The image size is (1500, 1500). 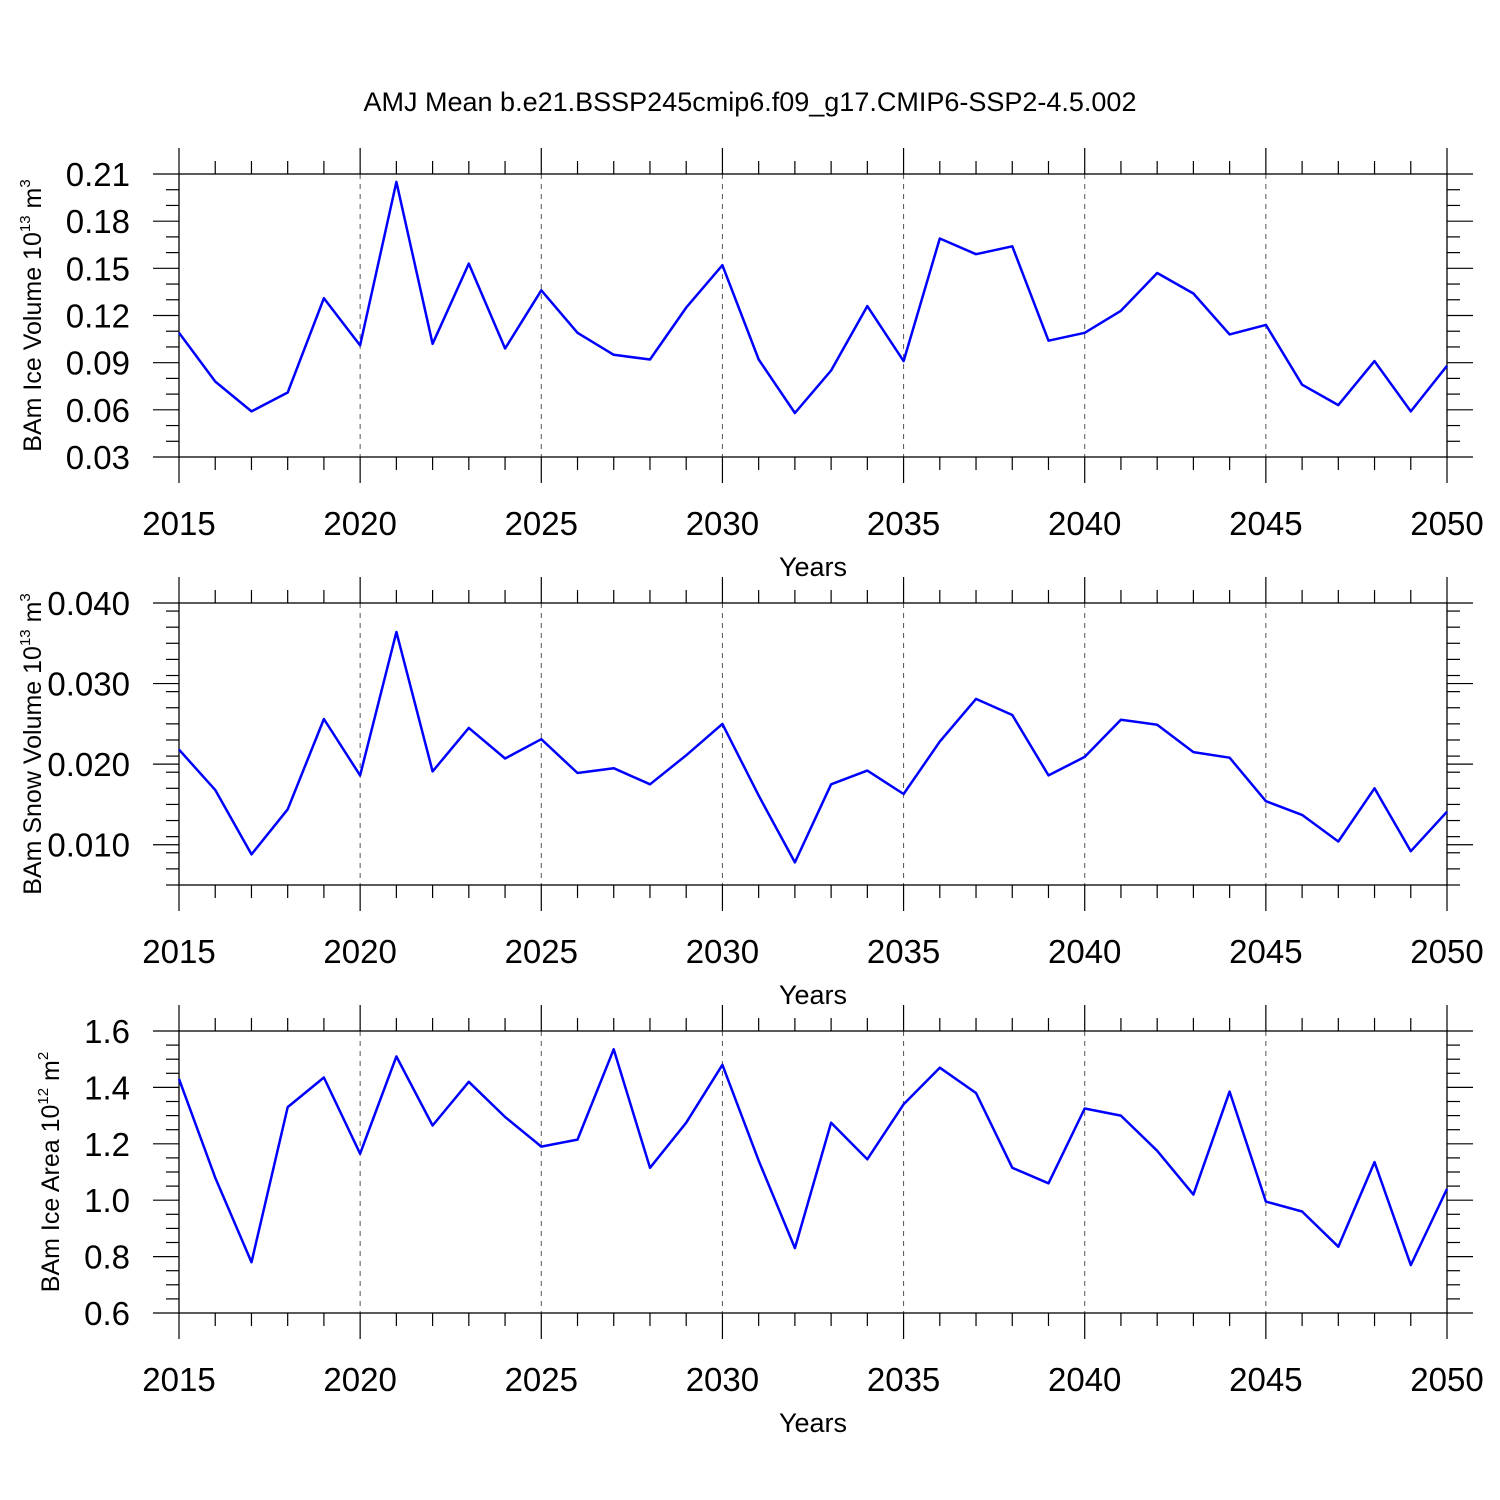 I want to click on y-tick-label: 0.8, so click(x=107, y=1257).